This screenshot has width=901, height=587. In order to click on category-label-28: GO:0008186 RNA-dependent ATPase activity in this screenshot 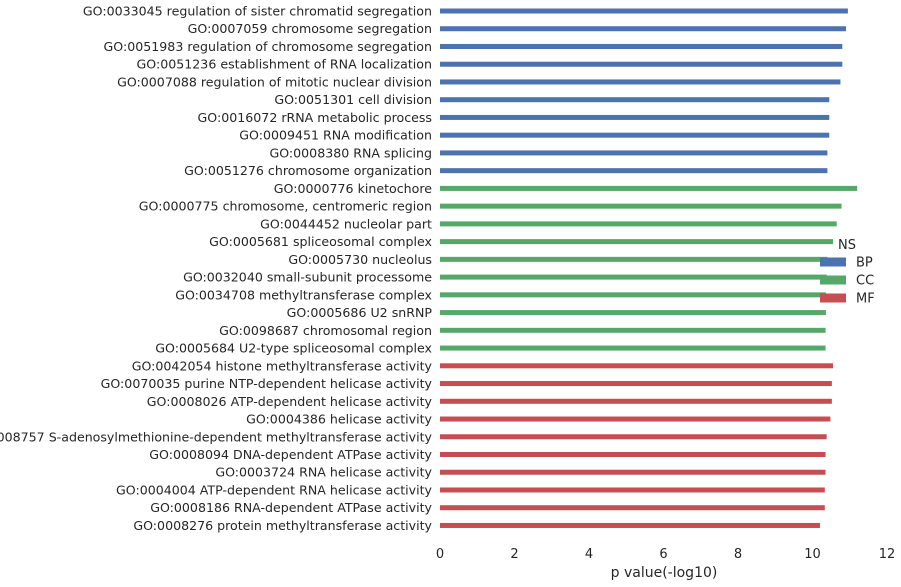, I will do `click(291, 507)`.